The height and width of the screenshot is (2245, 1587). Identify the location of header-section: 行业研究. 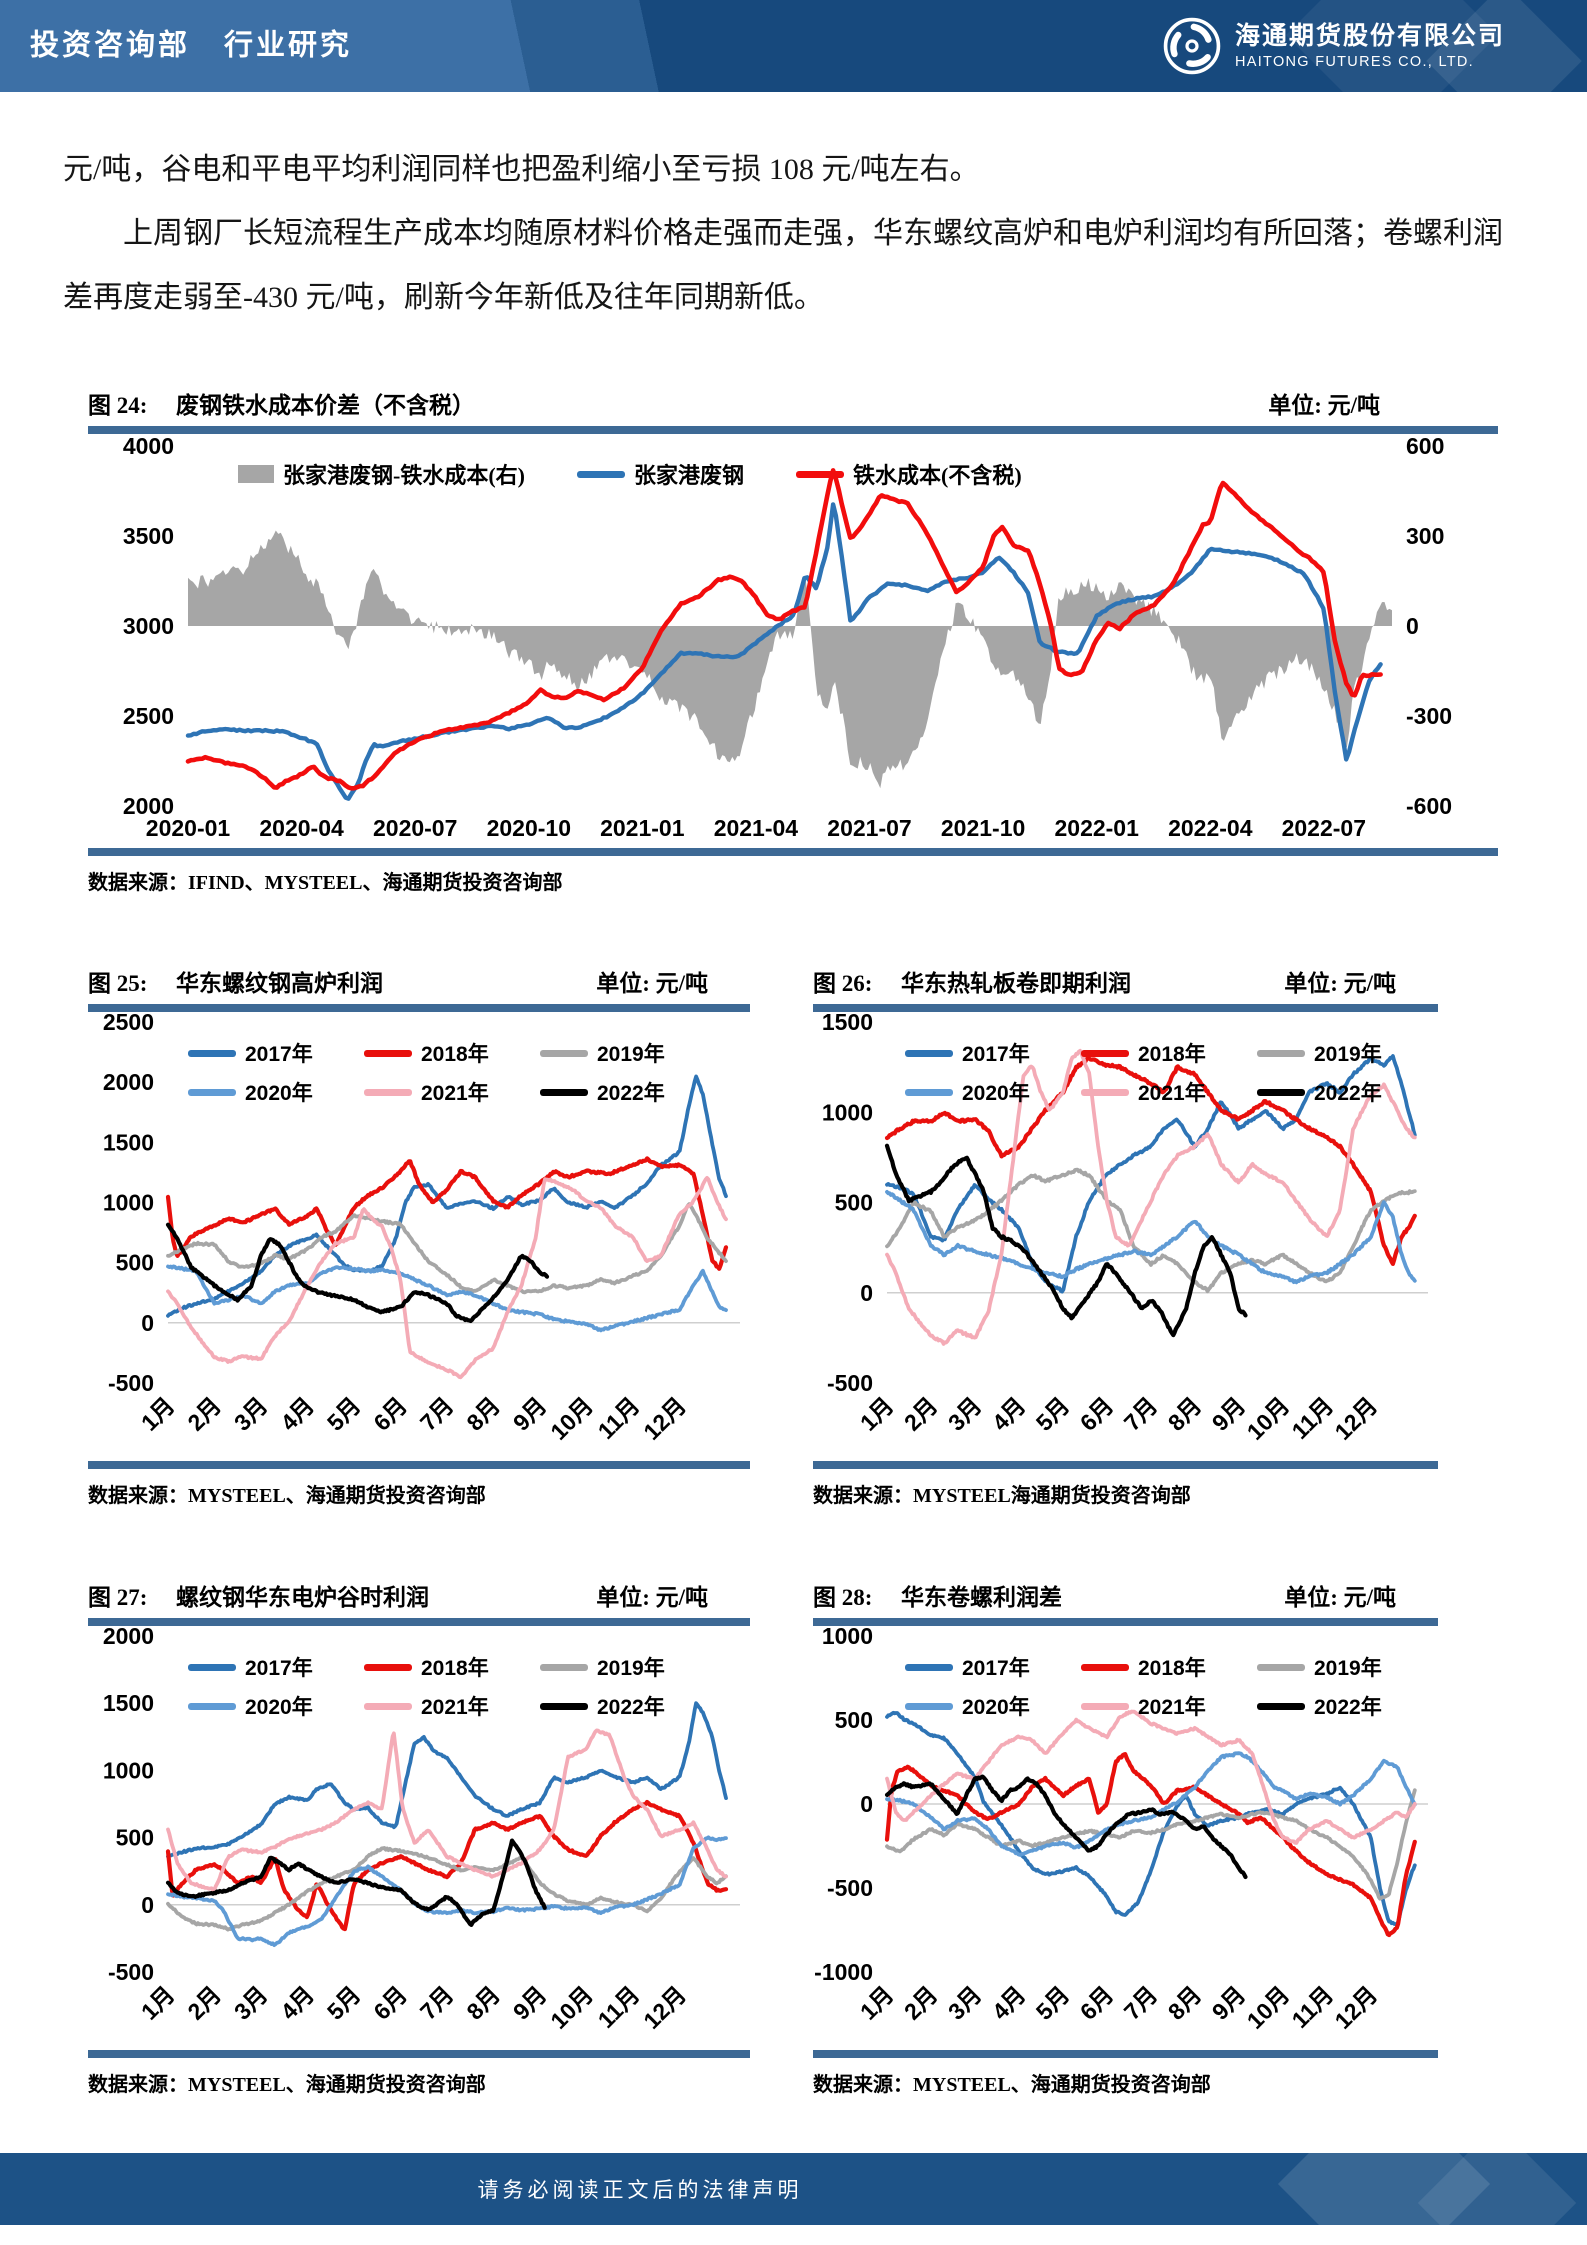
(288, 45).